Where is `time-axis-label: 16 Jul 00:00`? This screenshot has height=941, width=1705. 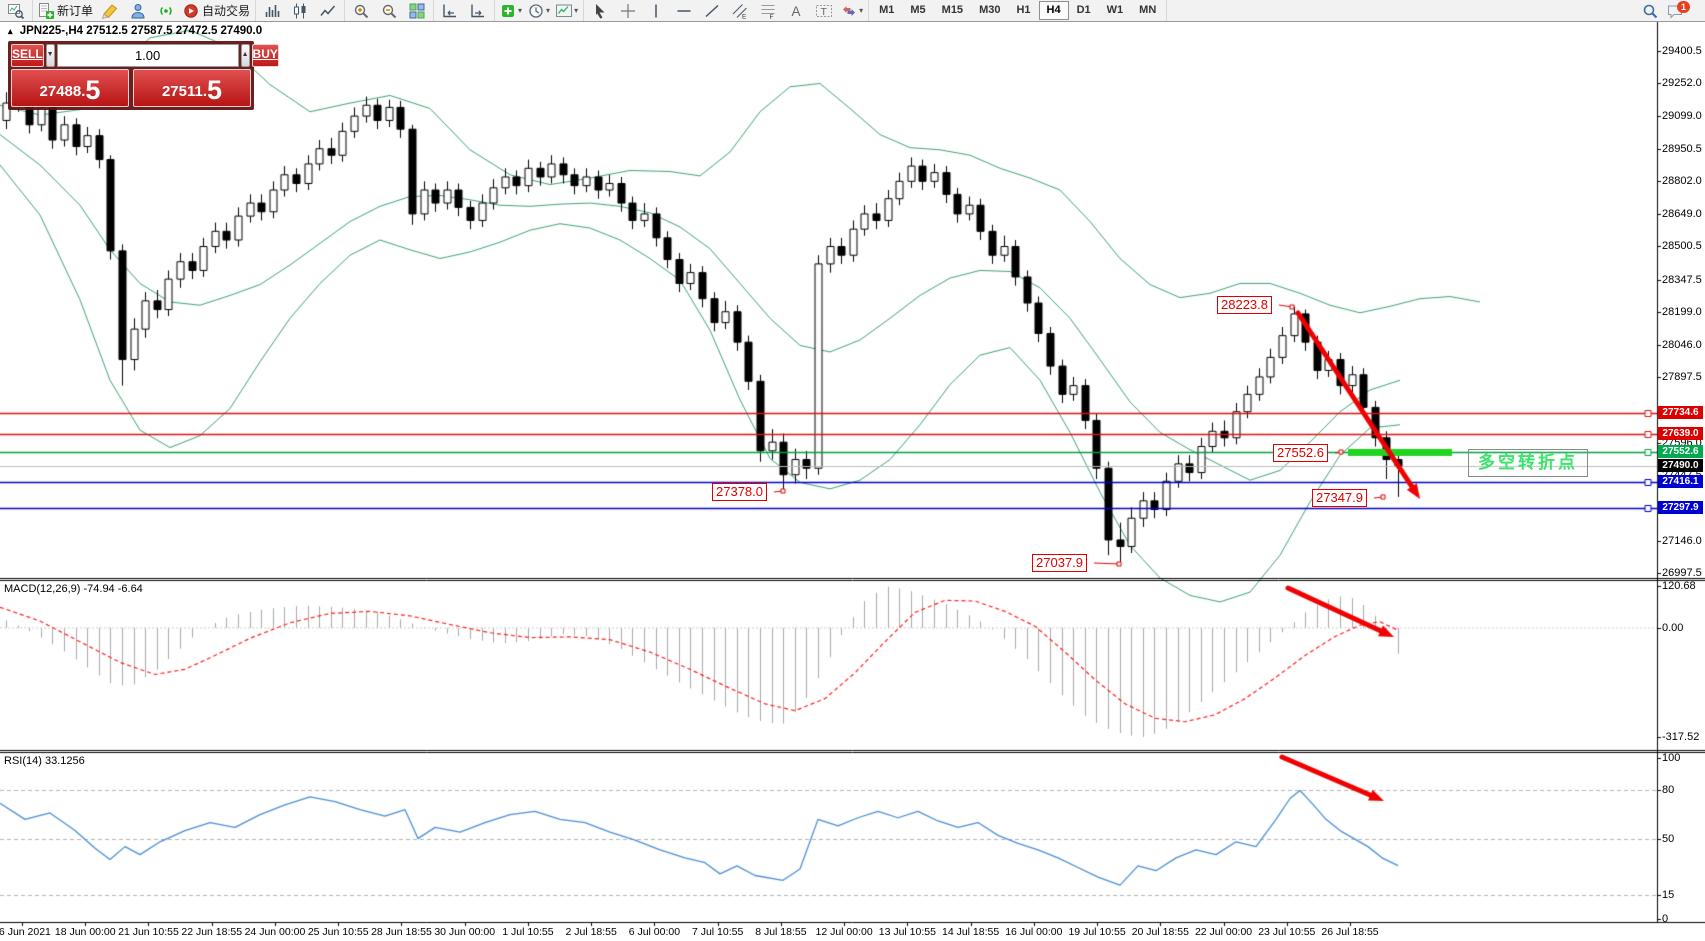 time-axis-label: 16 Jul 00:00 is located at coordinates (1034, 932).